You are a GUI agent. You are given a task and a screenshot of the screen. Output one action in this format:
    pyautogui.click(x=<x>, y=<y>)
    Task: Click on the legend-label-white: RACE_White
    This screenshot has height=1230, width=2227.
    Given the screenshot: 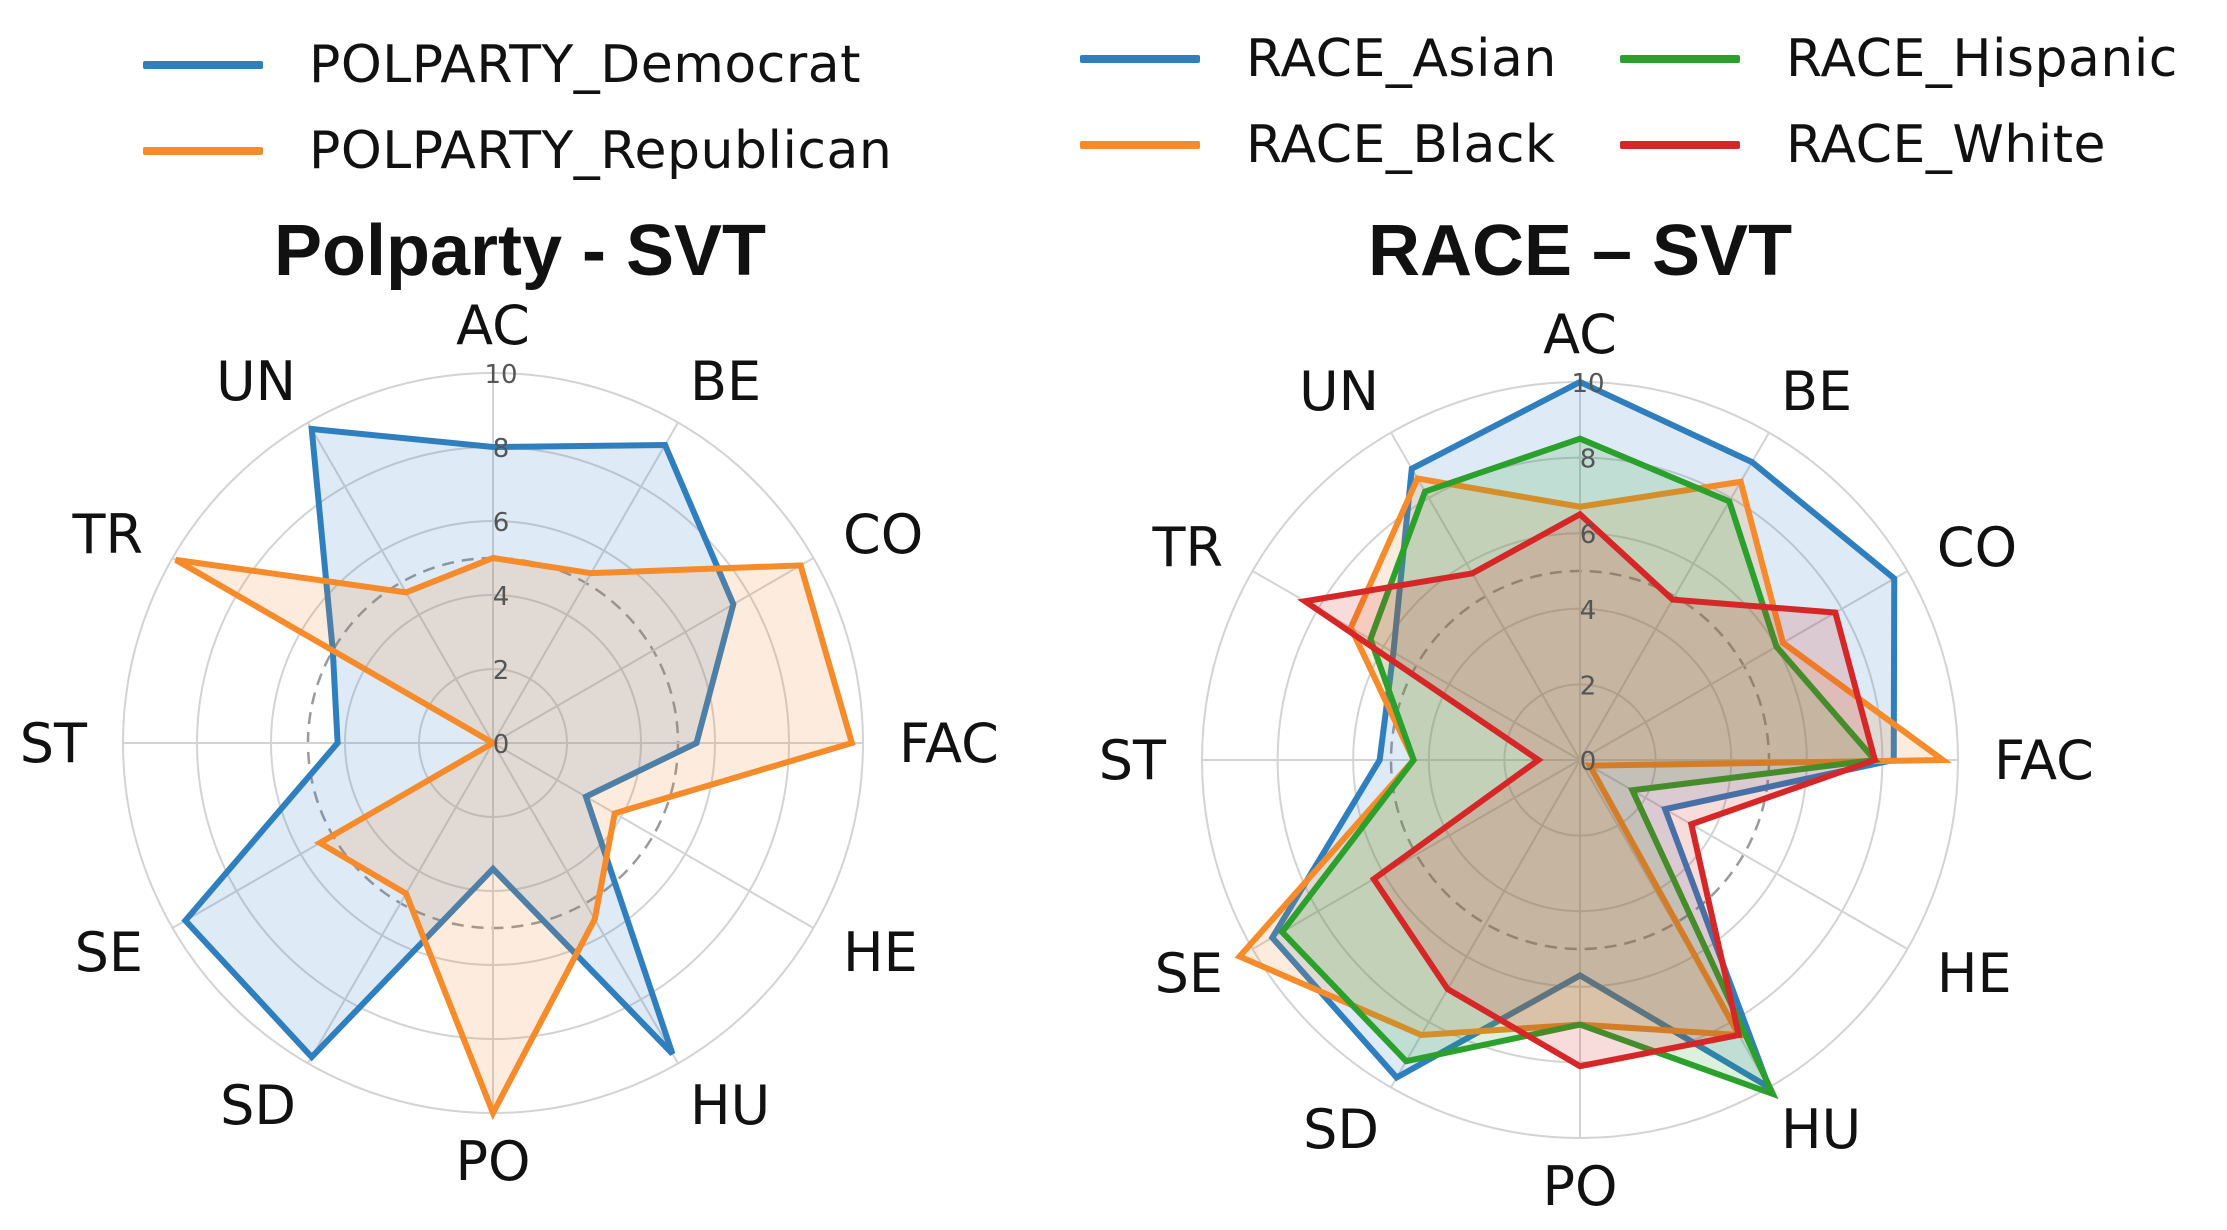 What is the action you would take?
    pyautogui.click(x=1946, y=145)
    